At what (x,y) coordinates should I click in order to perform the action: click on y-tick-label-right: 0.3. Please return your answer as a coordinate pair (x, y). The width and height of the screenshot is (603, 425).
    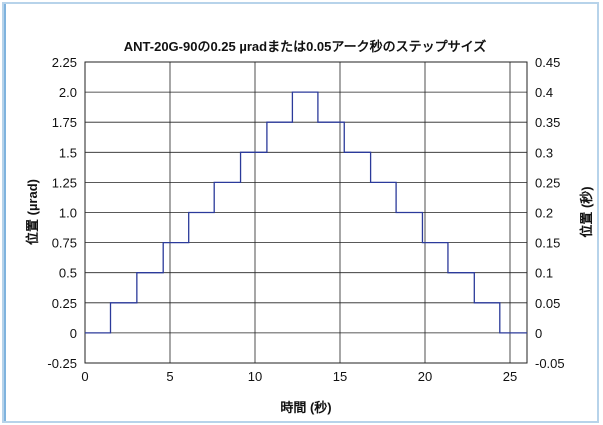
    Looking at the image, I should click on (544, 152).